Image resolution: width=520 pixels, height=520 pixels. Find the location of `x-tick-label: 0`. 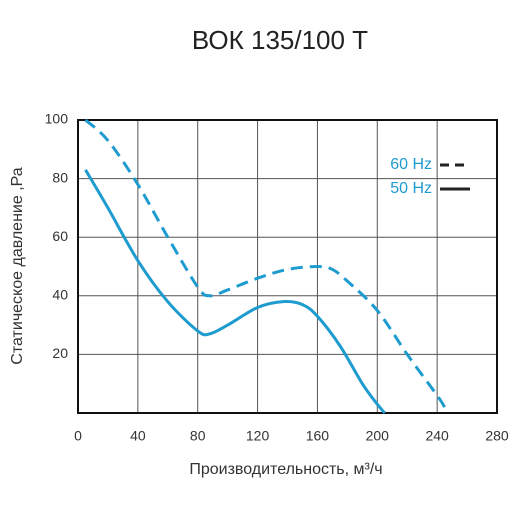

x-tick-label: 0 is located at coordinates (78, 436).